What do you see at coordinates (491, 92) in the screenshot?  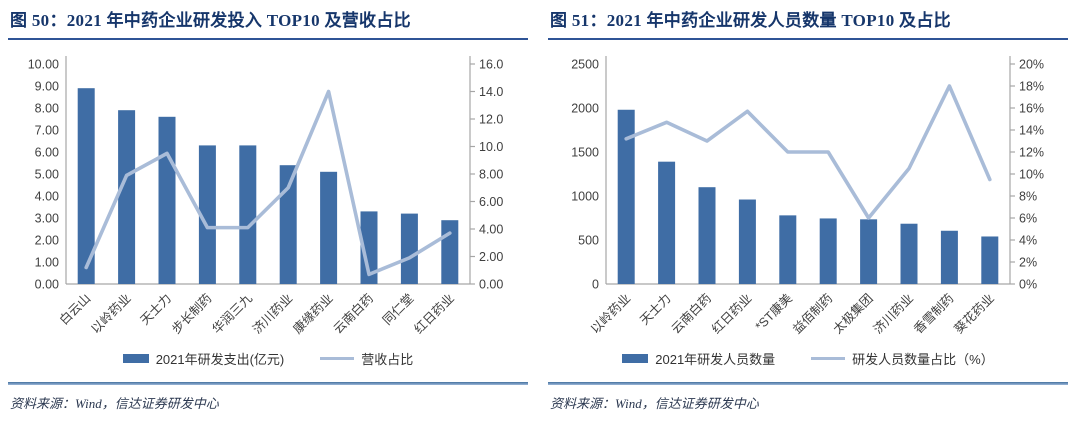 I see `right-axis-tick-label: 14.0` at bounding box center [491, 92].